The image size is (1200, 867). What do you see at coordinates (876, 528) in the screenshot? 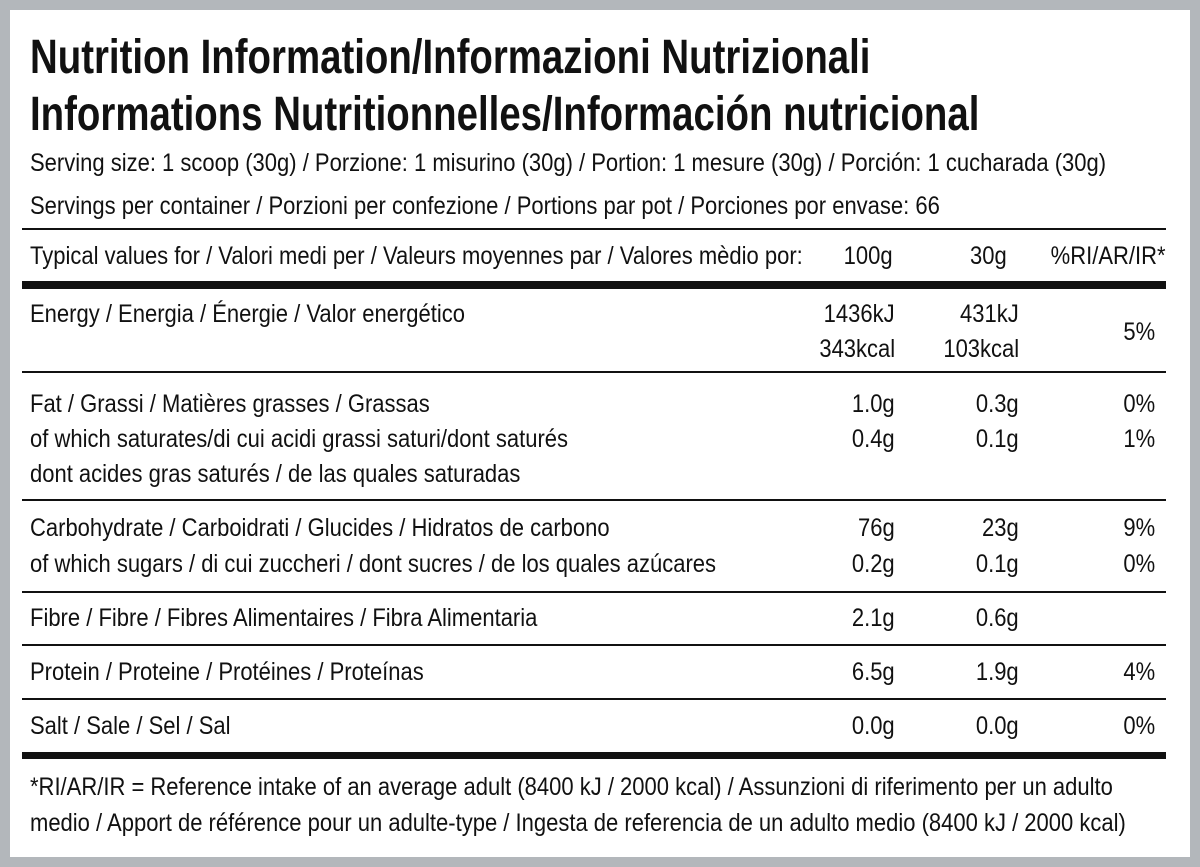
I see `value-100g: 76g` at bounding box center [876, 528].